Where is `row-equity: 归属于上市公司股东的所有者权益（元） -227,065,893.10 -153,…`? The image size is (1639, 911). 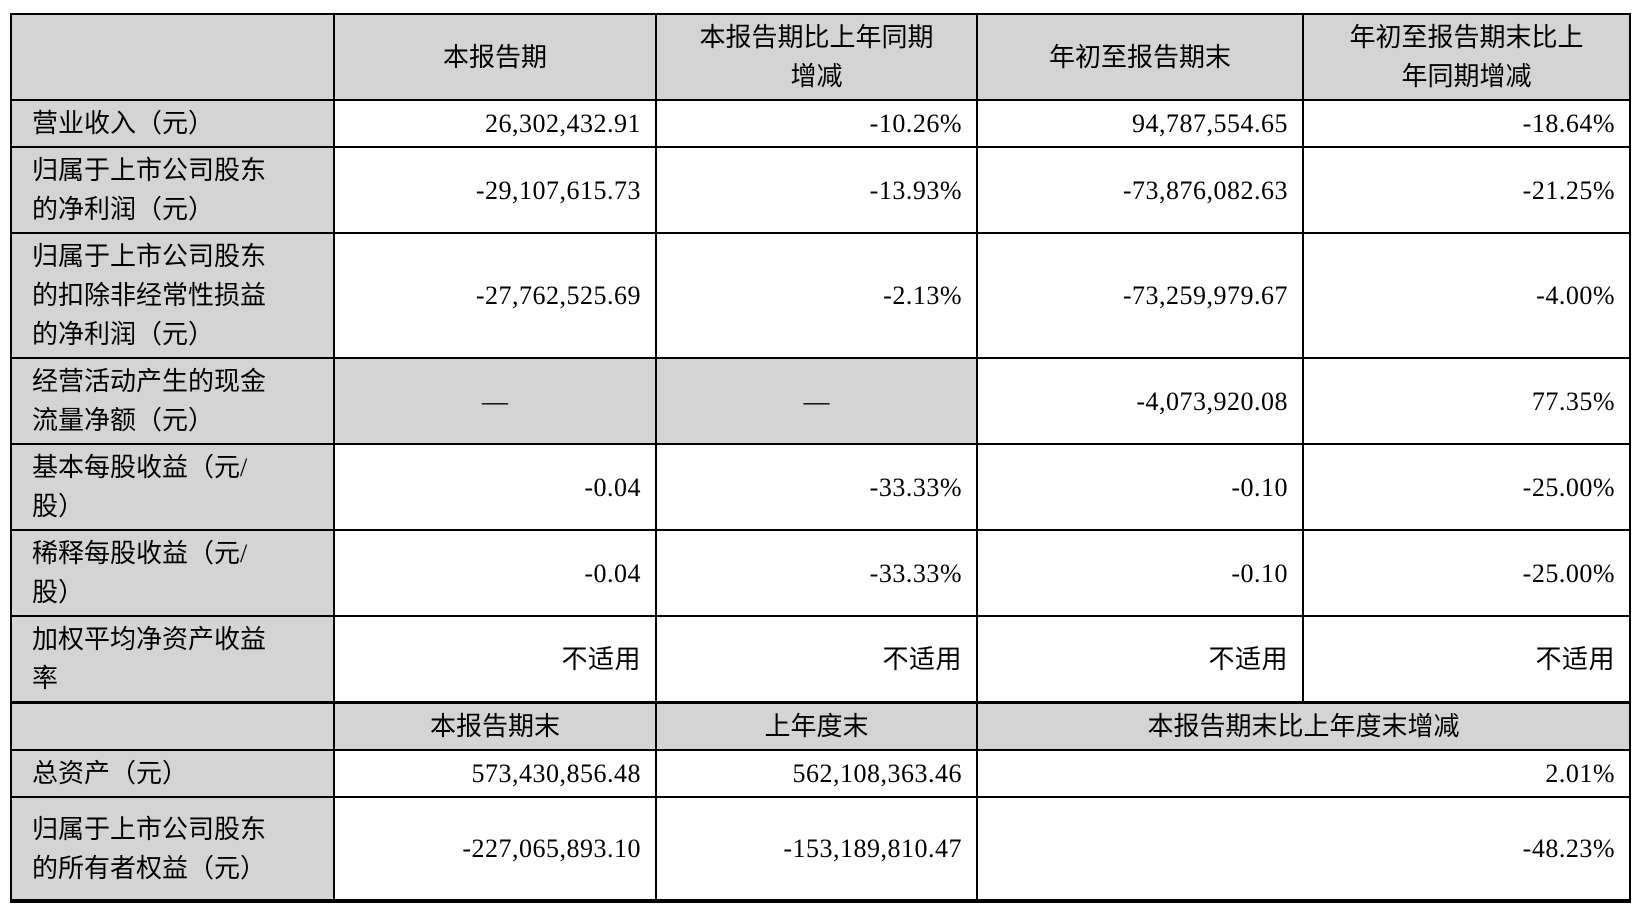
row-equity: 归属于上市公司股东的所有者权益（元） -227,065,893.10 -153,… is located at coordinates (820, 849).